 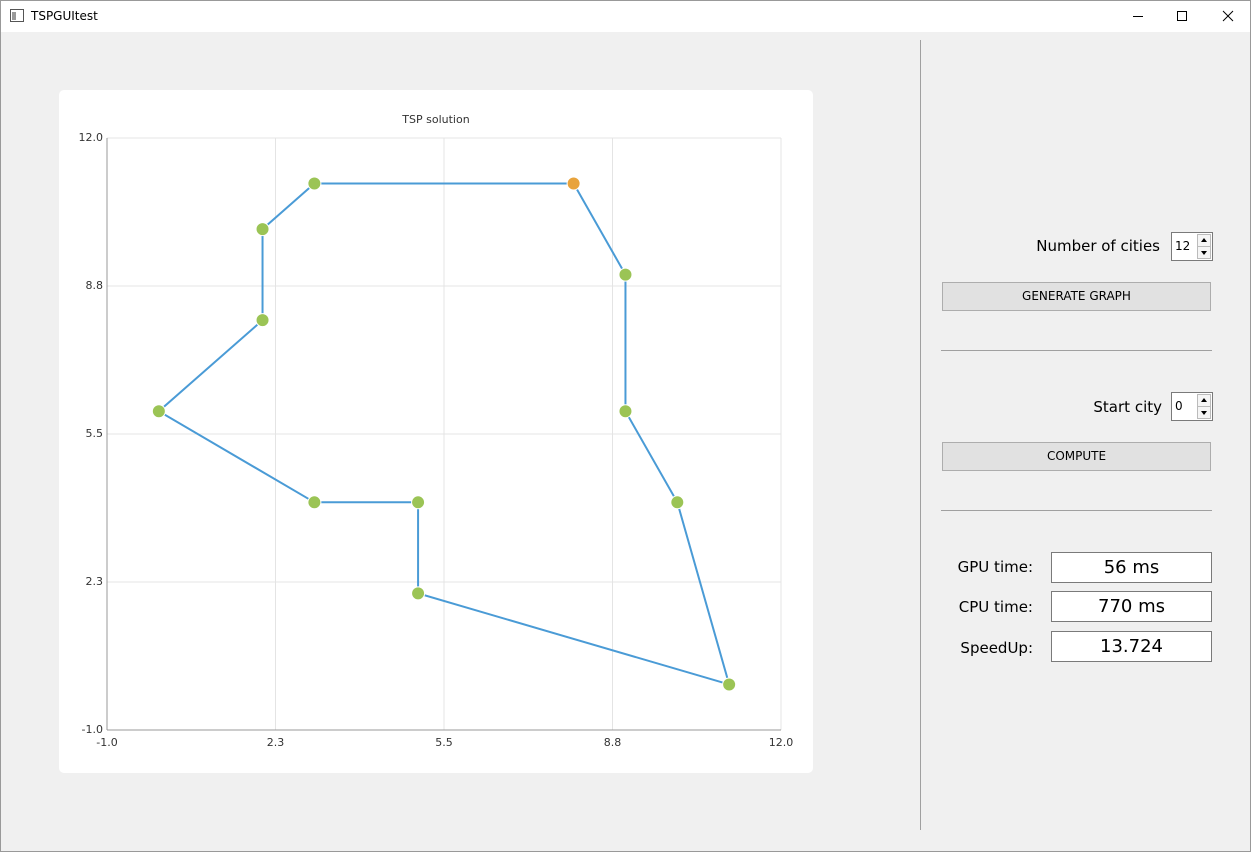 What do you see at coordinates (920, 435) in the screenshot?
I see `divider` at bounding box center [920, 435].